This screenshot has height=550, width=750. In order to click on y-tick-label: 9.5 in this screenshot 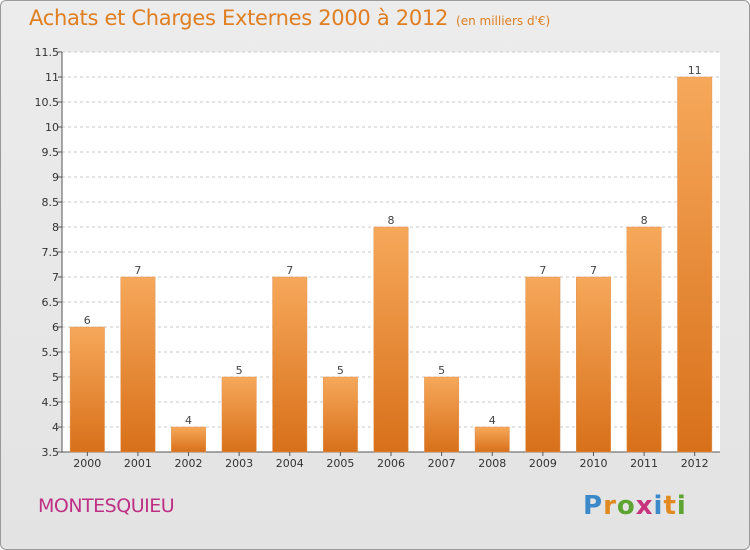, I will do `click(51, 152)`.